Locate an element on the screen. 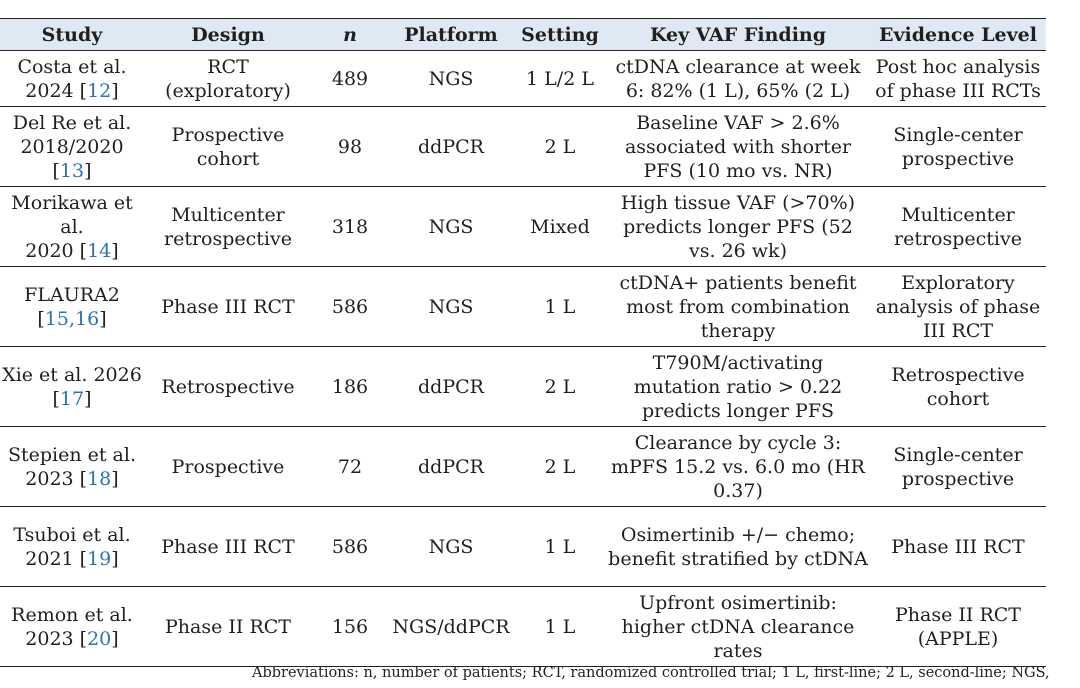  cell-design: Retrospective is located at coordinates (228, 386).